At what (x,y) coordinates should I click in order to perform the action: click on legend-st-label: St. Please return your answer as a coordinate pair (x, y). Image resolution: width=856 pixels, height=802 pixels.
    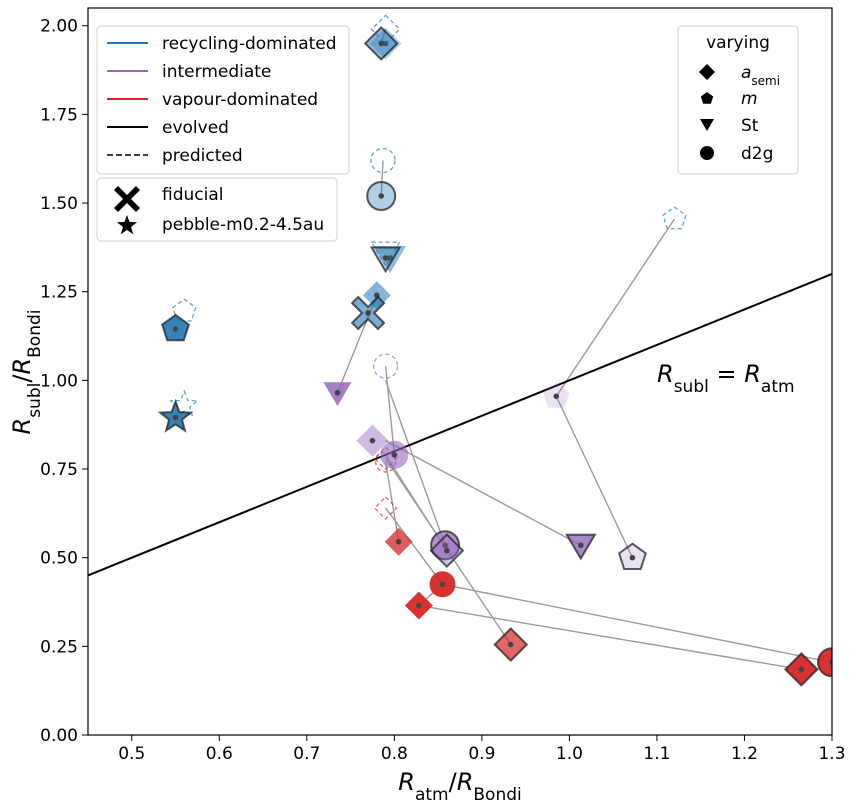
    Looking at the image, I should click on (750, 126).